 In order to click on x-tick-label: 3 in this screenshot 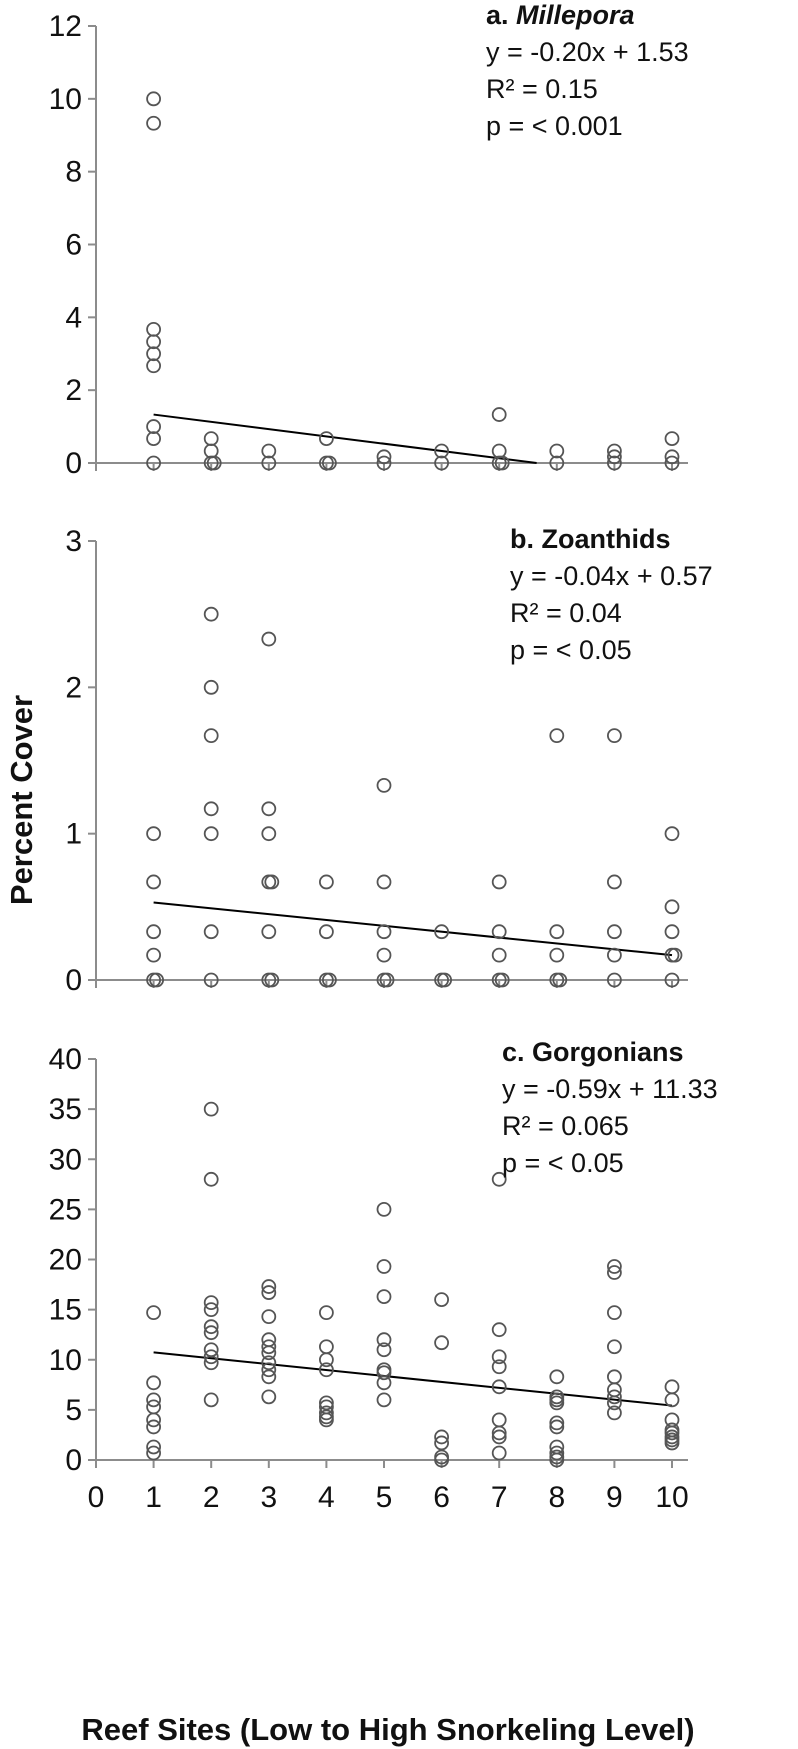, I will do `click(268, 1497)`.